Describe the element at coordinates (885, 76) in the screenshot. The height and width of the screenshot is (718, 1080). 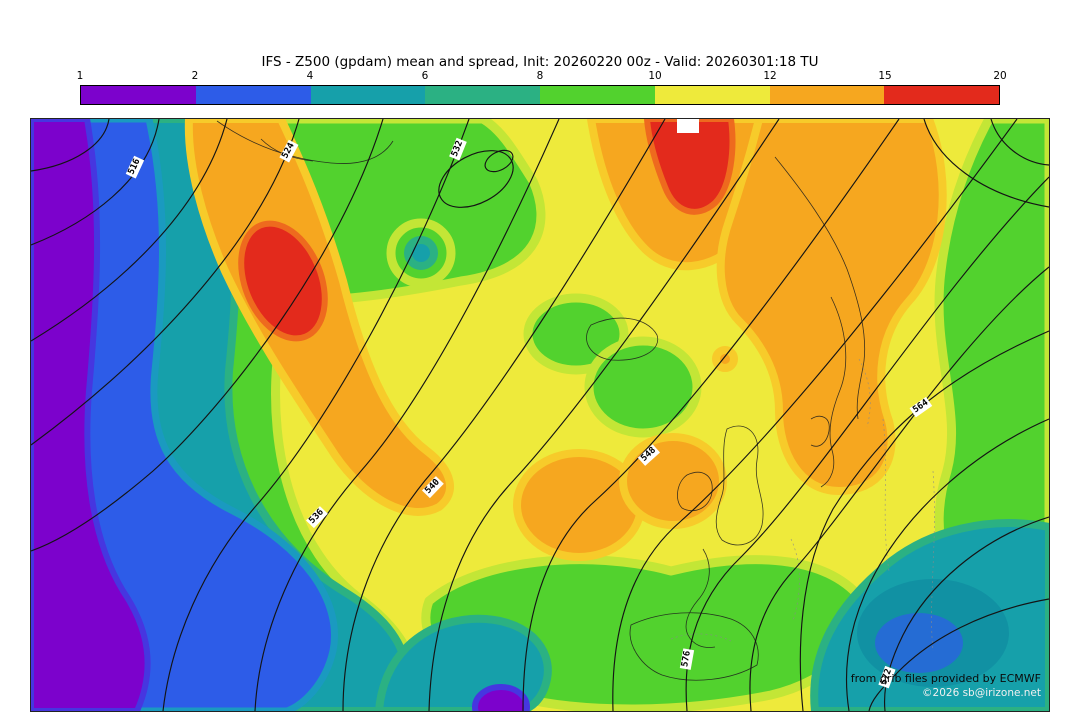
I see `colorbar-tick-label: 15` at that location.